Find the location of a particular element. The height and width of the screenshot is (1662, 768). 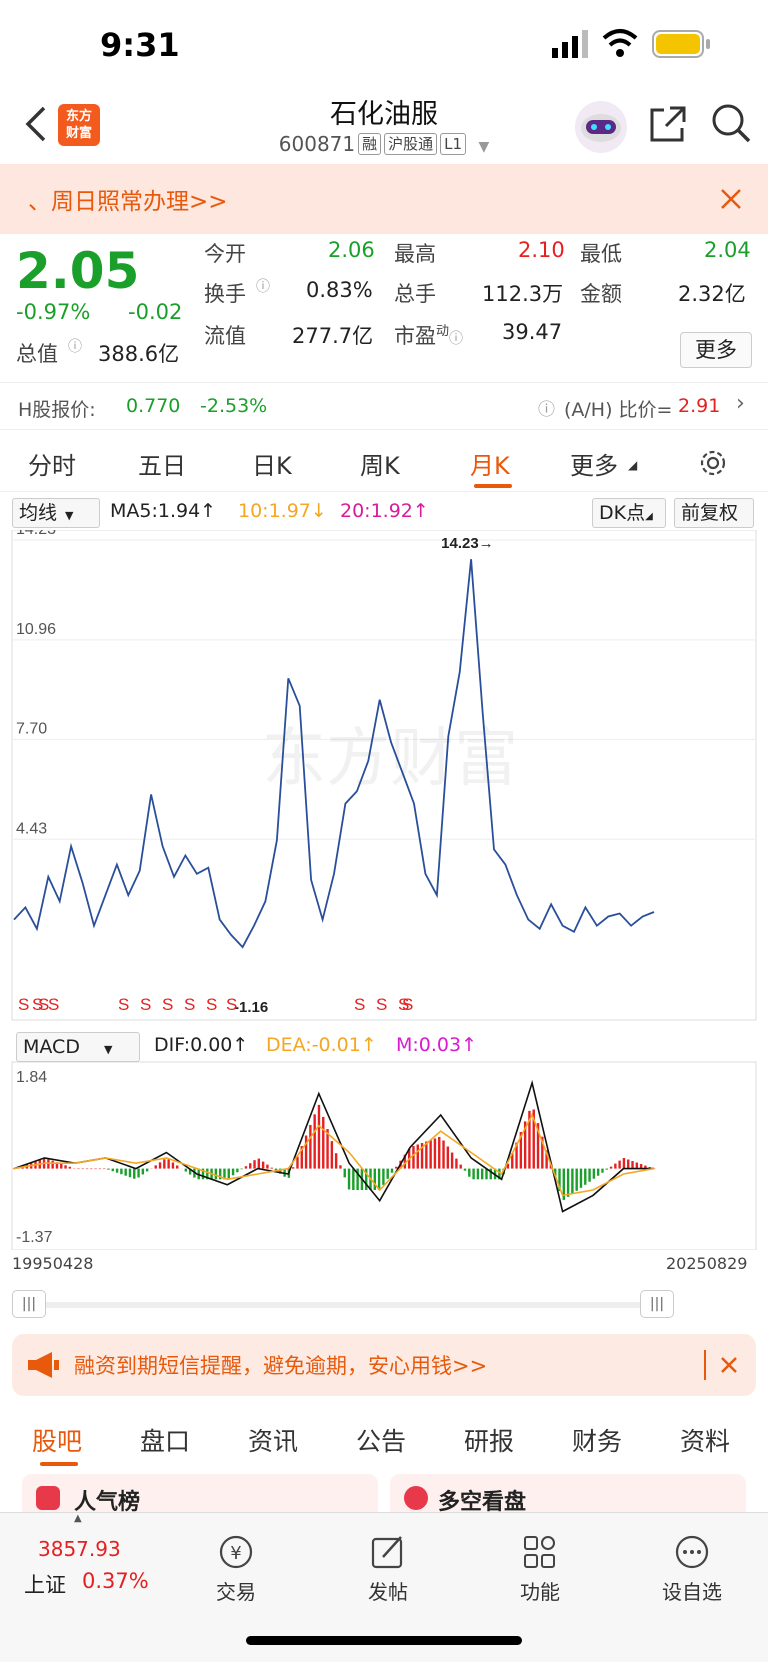

ah-value: 2.91 is located at coordinates (699, 406).